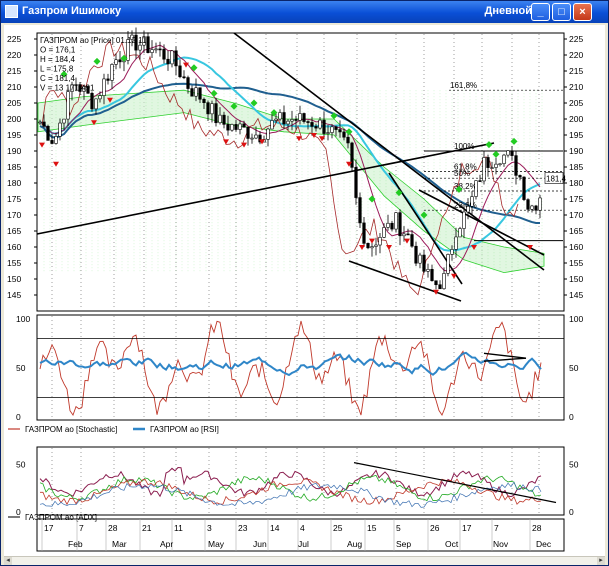 The width and height of the screenshot is (609, 566). Describe the element at coordinates (14, 183) in the screenshot. I see `price-tick-left: 180` at that location.